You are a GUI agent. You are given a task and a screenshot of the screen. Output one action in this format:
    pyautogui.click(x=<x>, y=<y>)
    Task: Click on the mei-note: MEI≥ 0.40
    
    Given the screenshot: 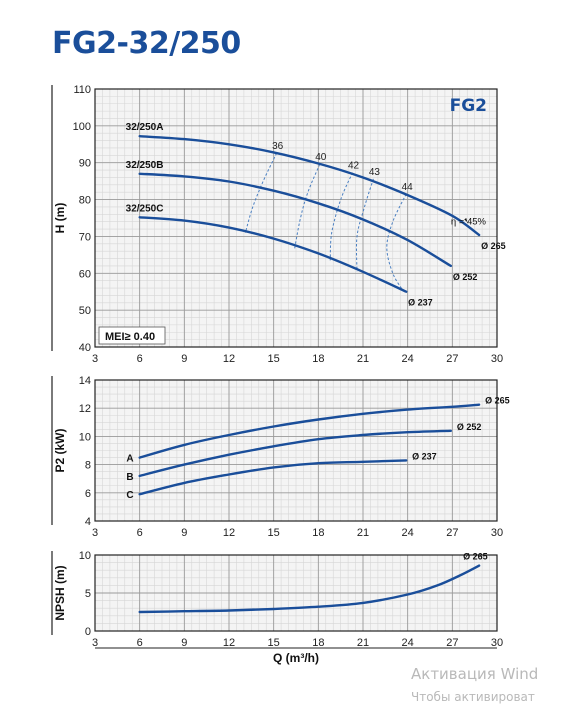 What is the action you would take?
    pyautogui.click(x=130, y=337)
    